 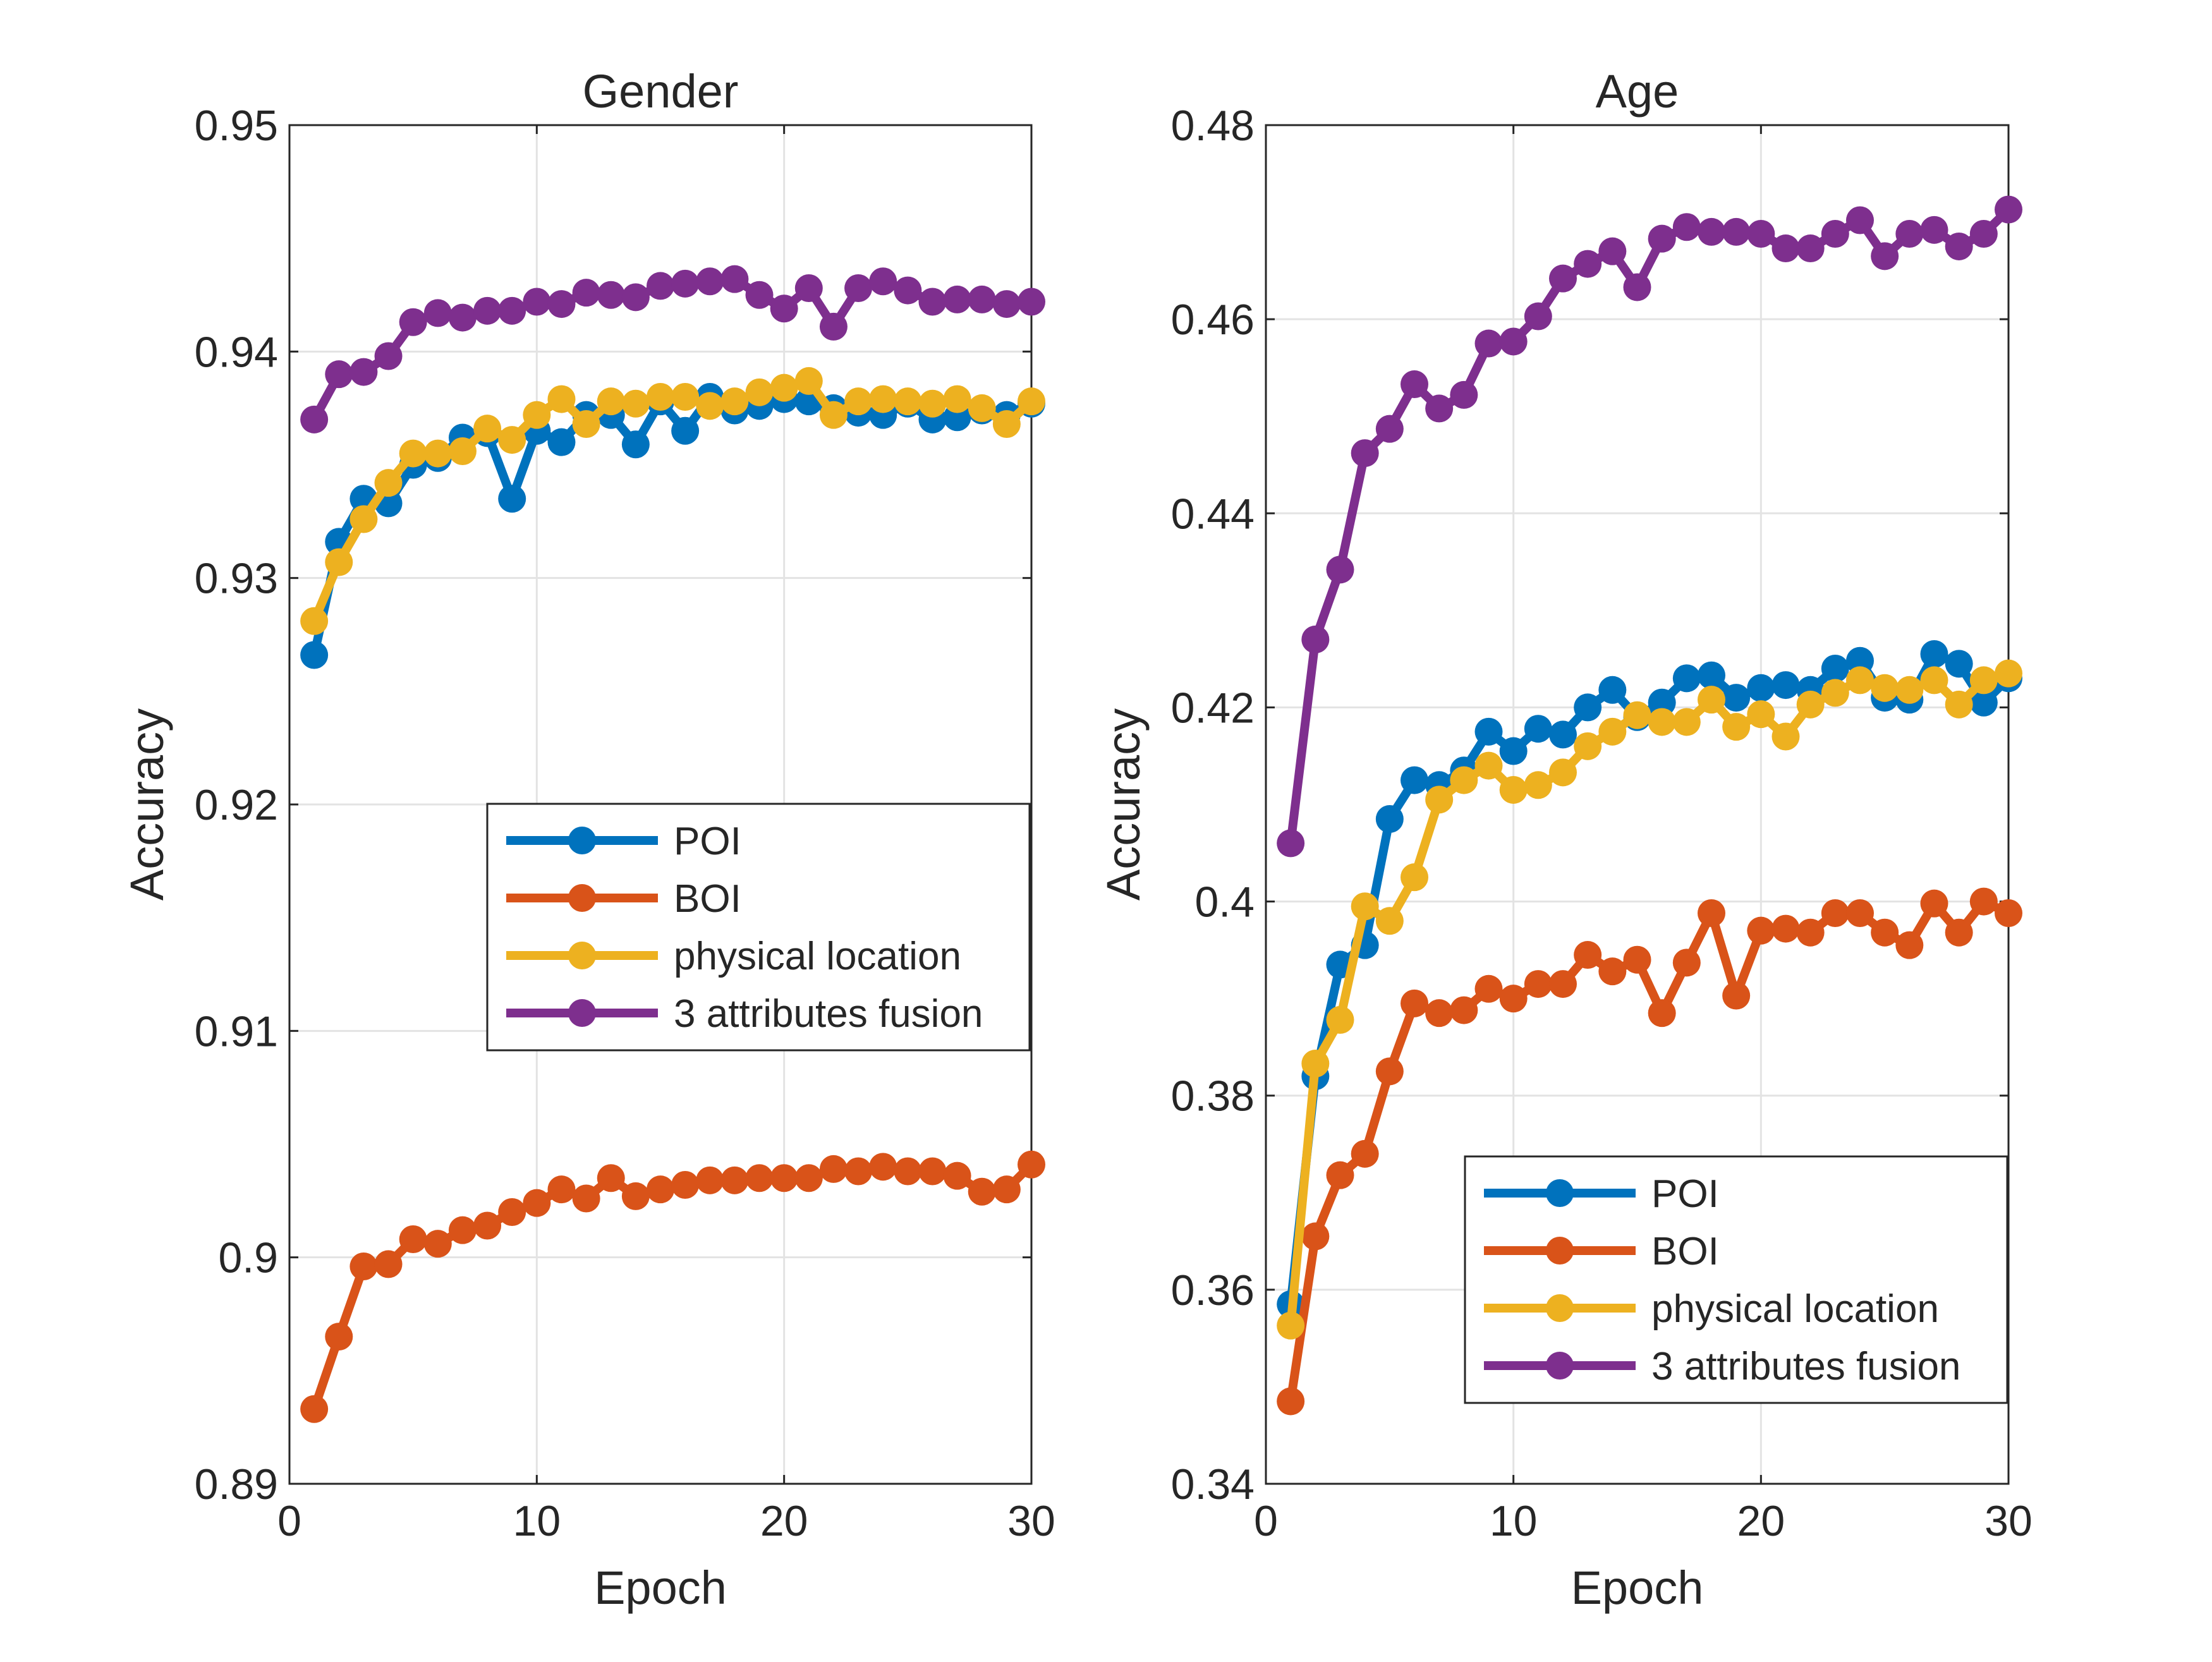 What do you see at coordinates (828, 1014) in the screenshot?
I see `gender-legend-label-3-attributes-fusion: 3 attributes fusion` at bounding box center [828, 1014].